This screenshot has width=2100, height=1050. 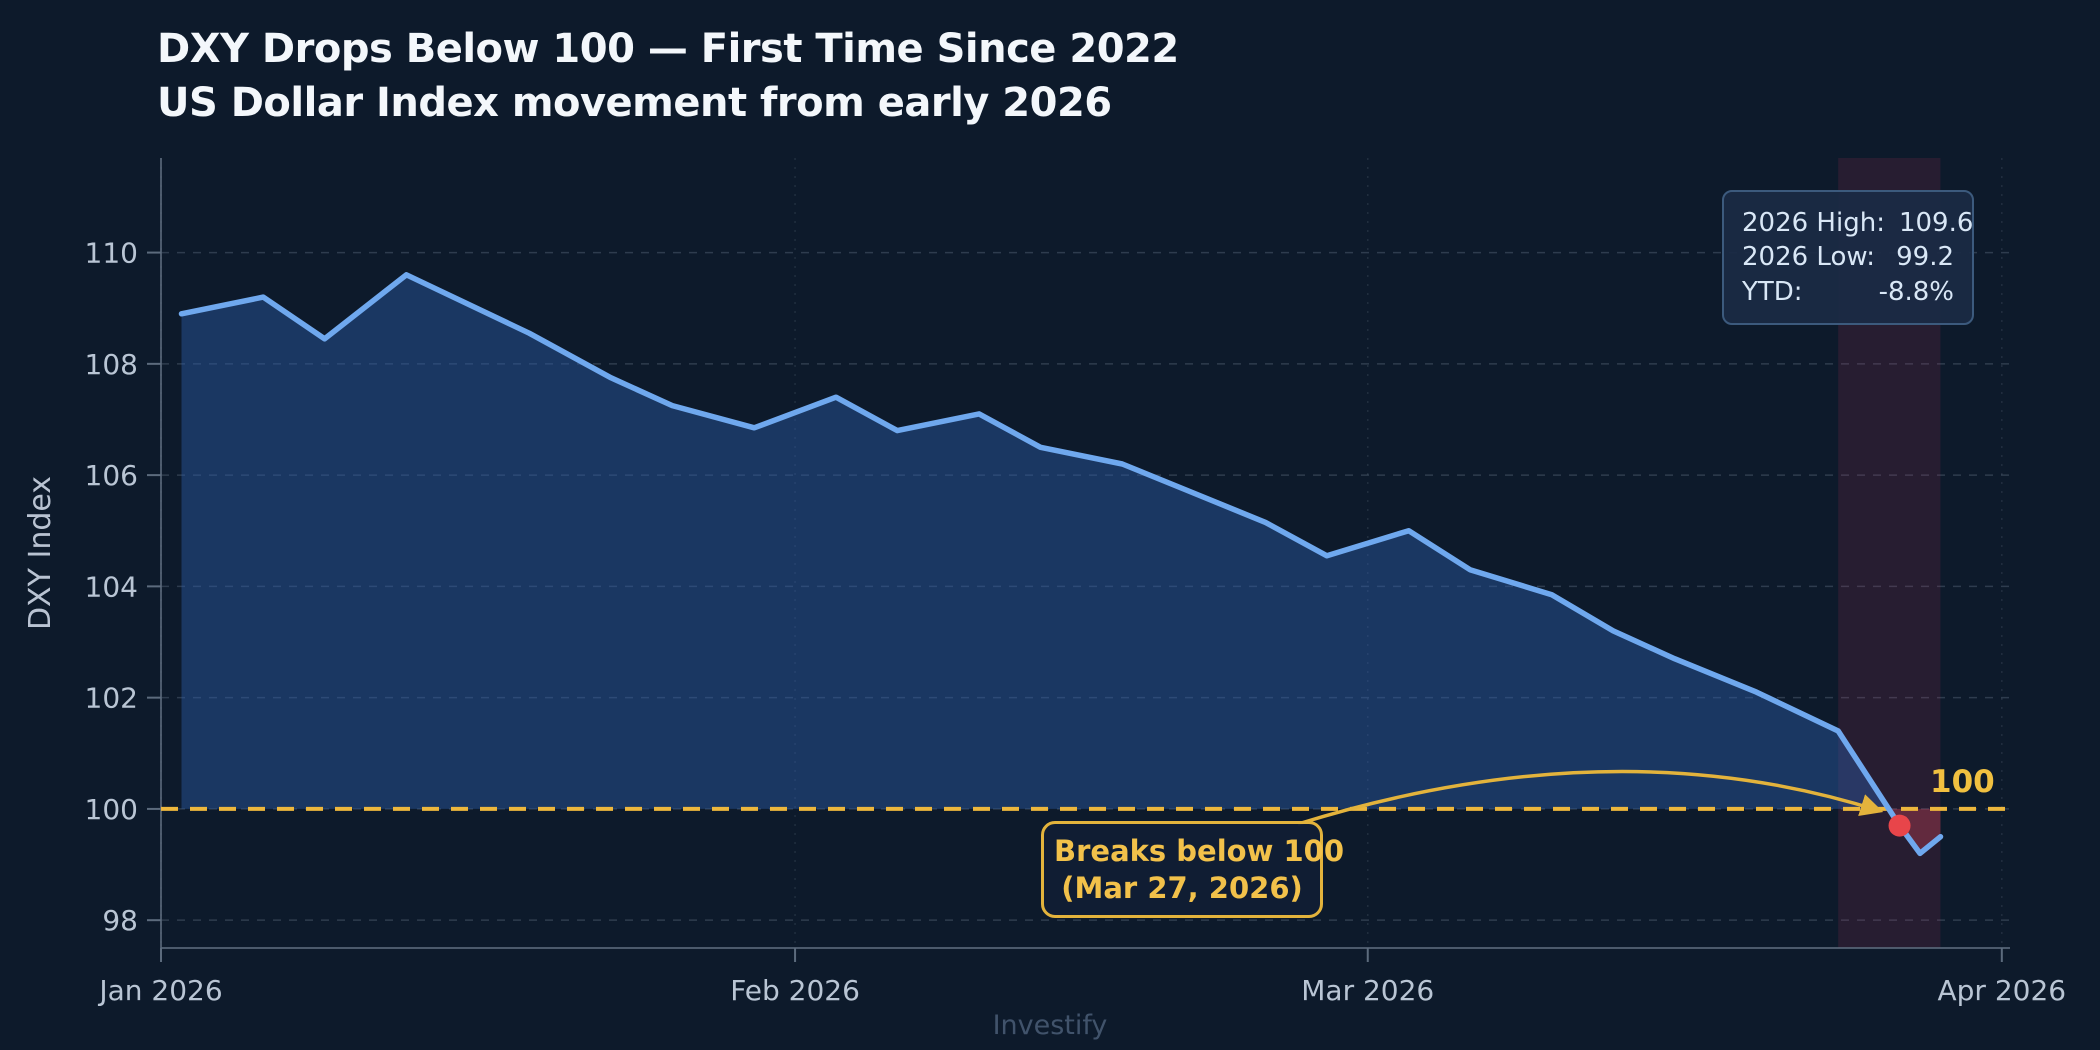 What do you see at coordinates (111, 586) in the screenshot?
I see `y-tick-label: 104` at bounding box center [111, 586].